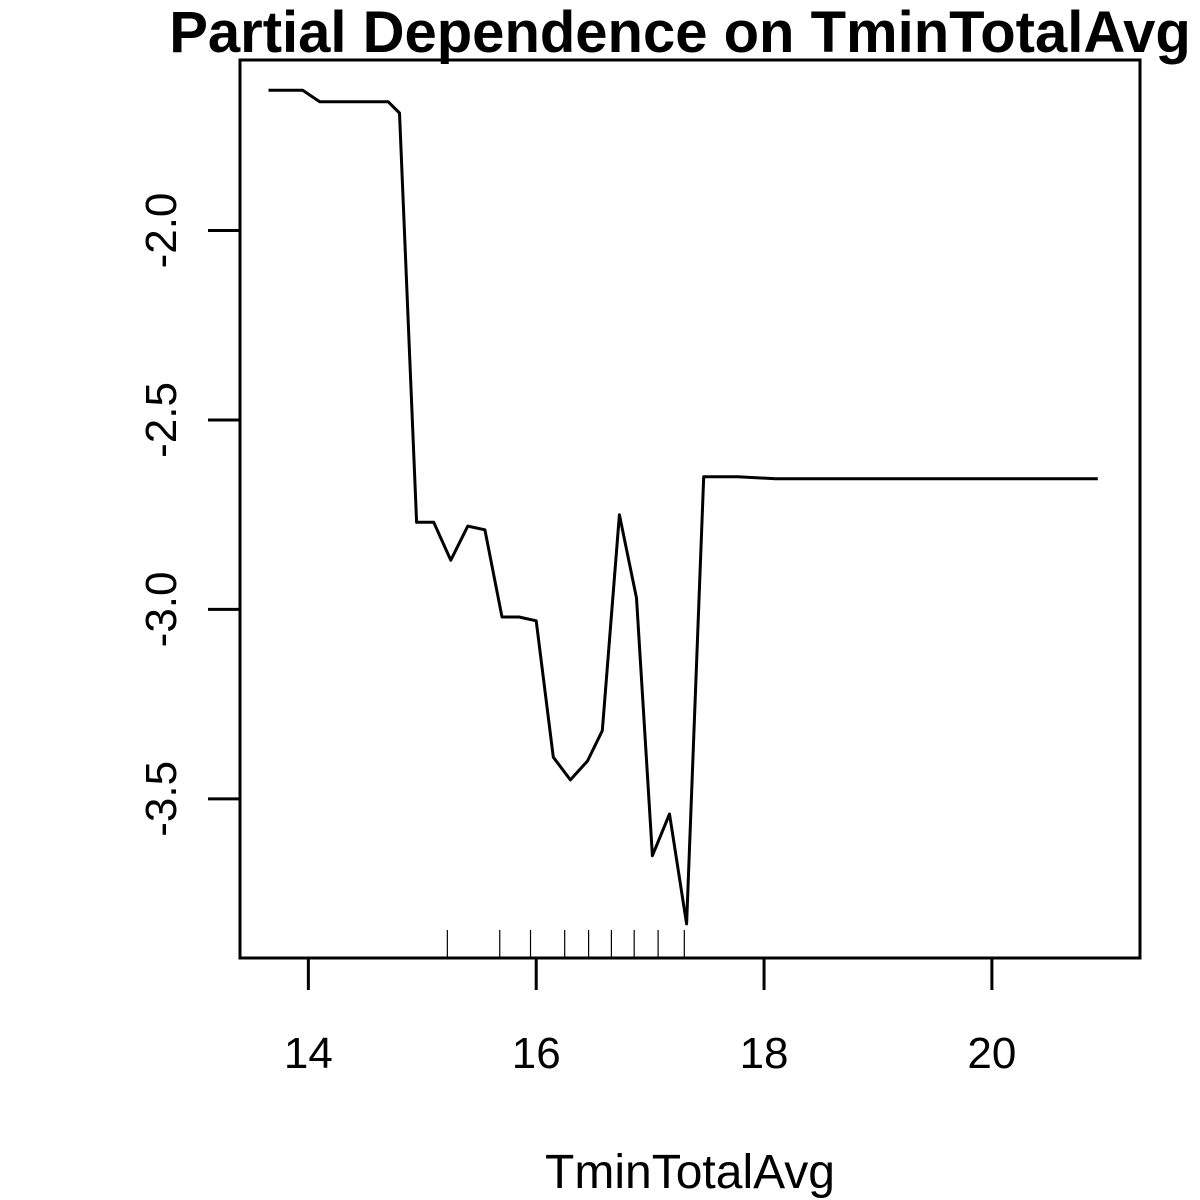  What do you see at coordinates (161, 799) in the screenshot?
I see `y-tick-label: -3.5` at bounding box center [161, 799].